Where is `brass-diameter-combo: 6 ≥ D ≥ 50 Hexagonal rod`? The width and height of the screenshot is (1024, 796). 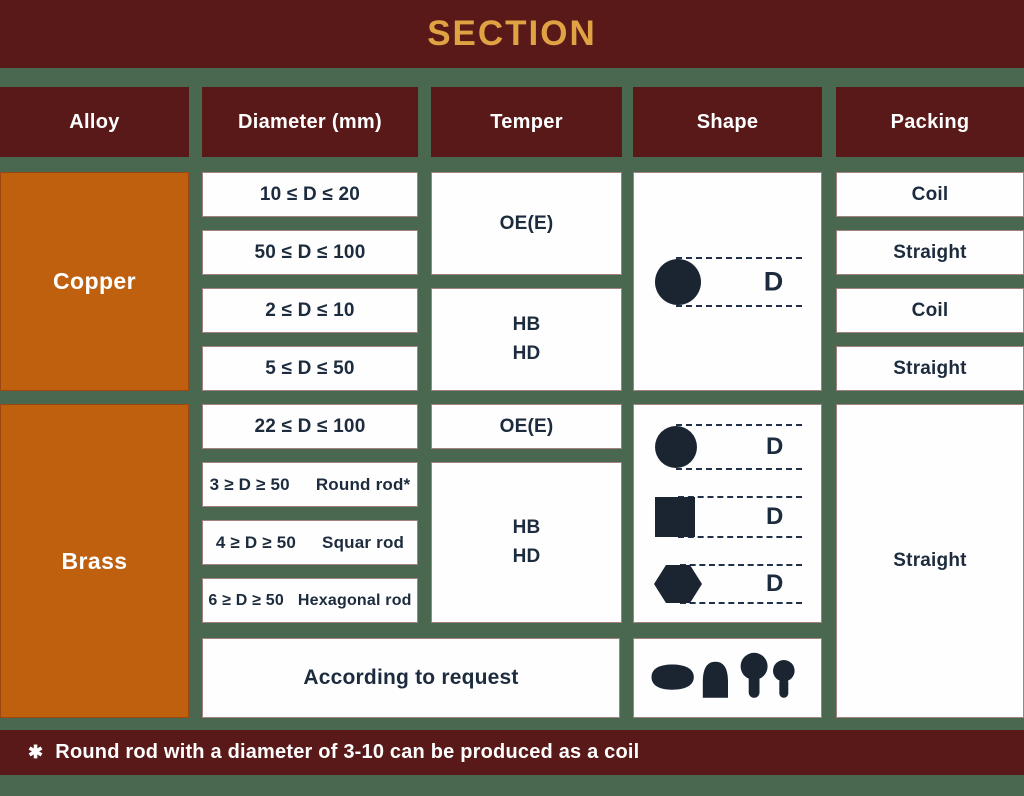
brass-diameter-combo: 6 ≥ D ≥ 50 Hexagonal rod is located at coordinates (309, 601).